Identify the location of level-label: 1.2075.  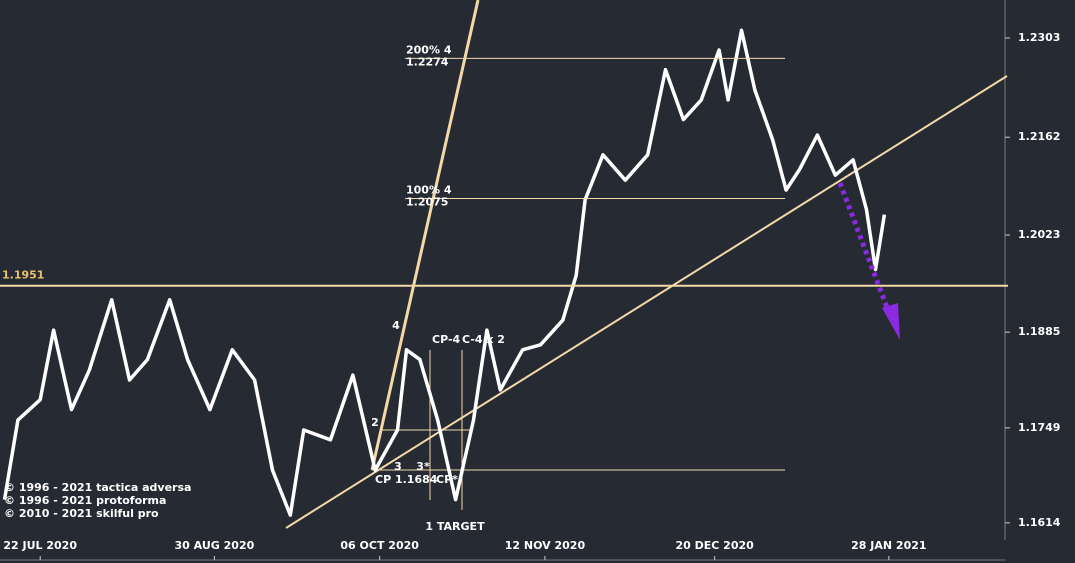
(427, 201).